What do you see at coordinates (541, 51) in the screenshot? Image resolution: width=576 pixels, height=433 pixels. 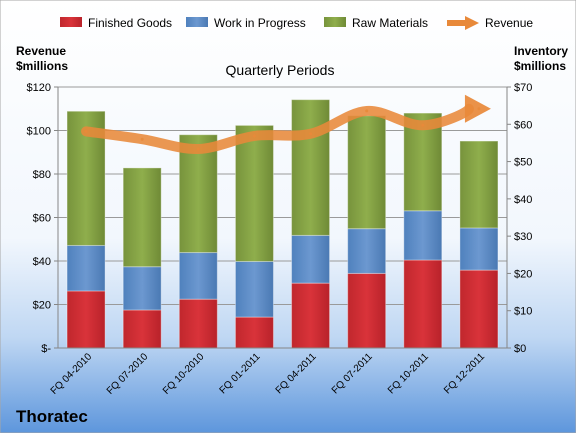 I see `right-axis-label-line1: Inventory` at bounding box center [541, 51].